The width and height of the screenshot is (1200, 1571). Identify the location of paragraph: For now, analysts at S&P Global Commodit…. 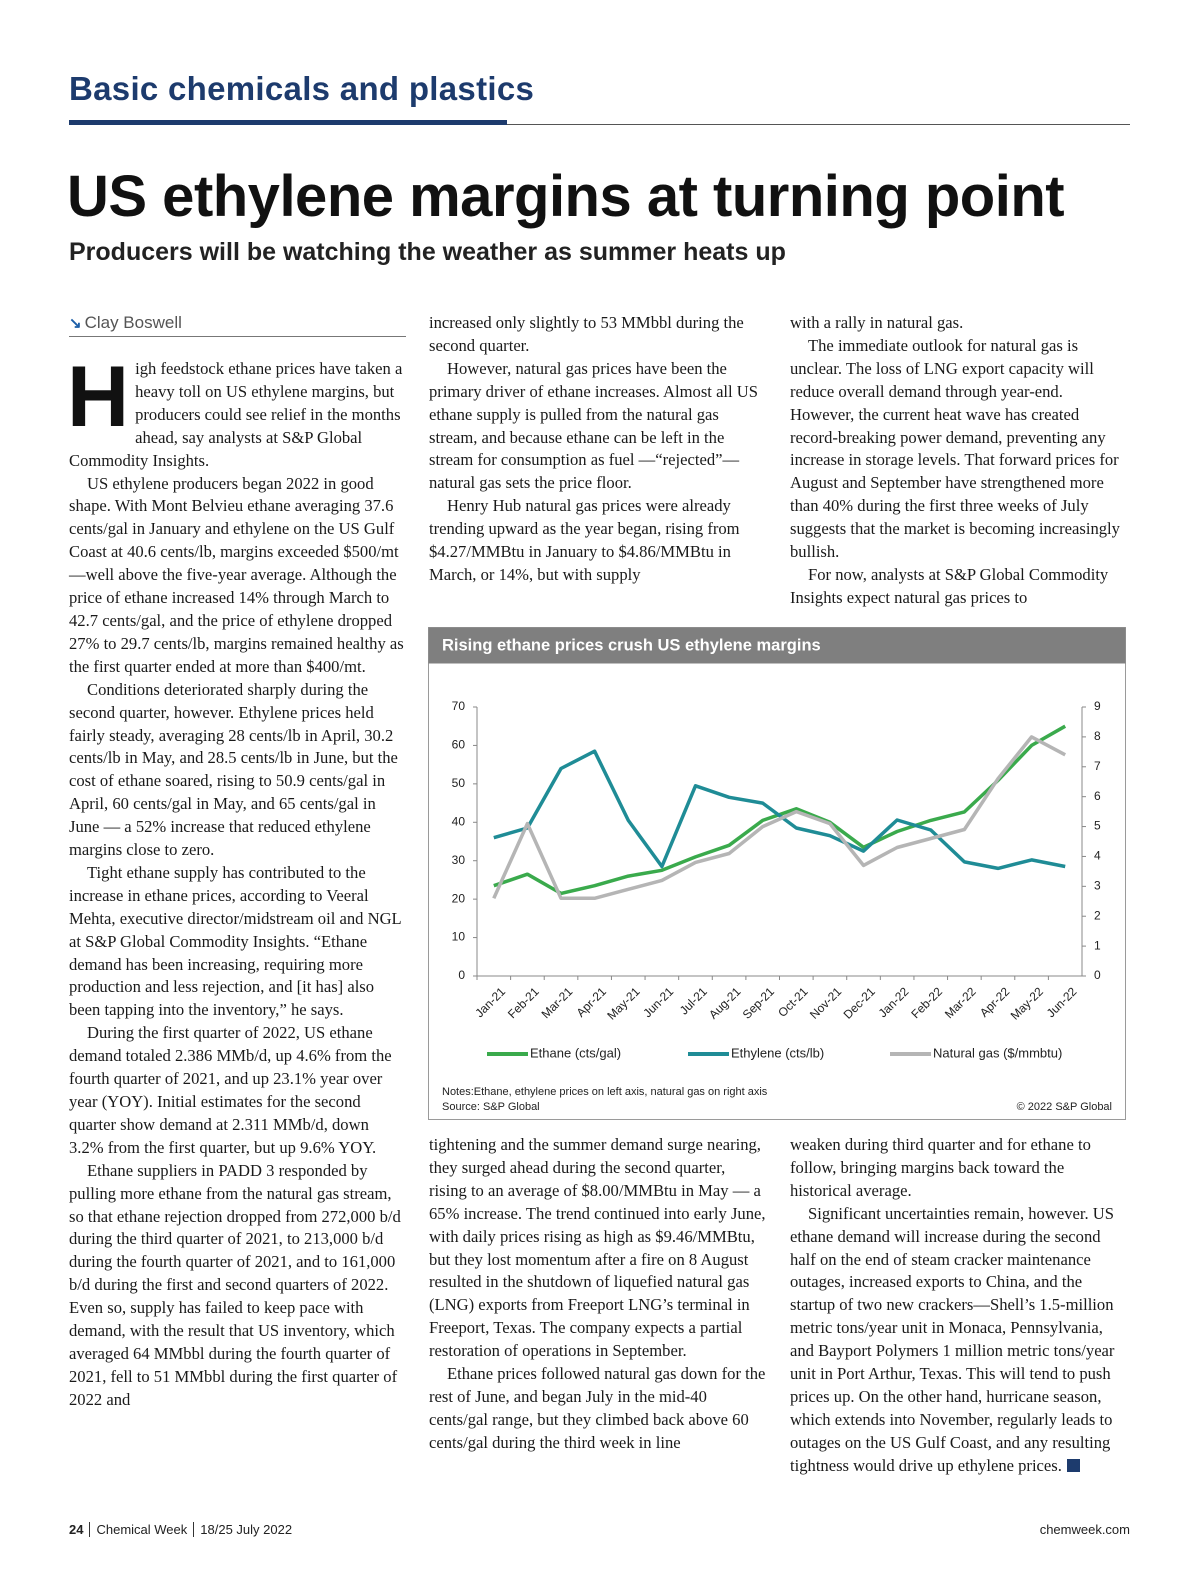
(949, 585).